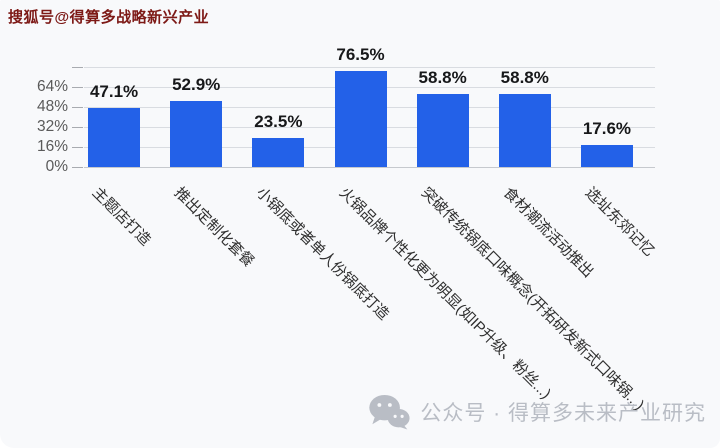 Image resolution: width=720 pixels, height=448 pixels. Describe the element at coordinates (52, 126) in the screenshot. I see `y-axis-tick-label: 32%` at that location.